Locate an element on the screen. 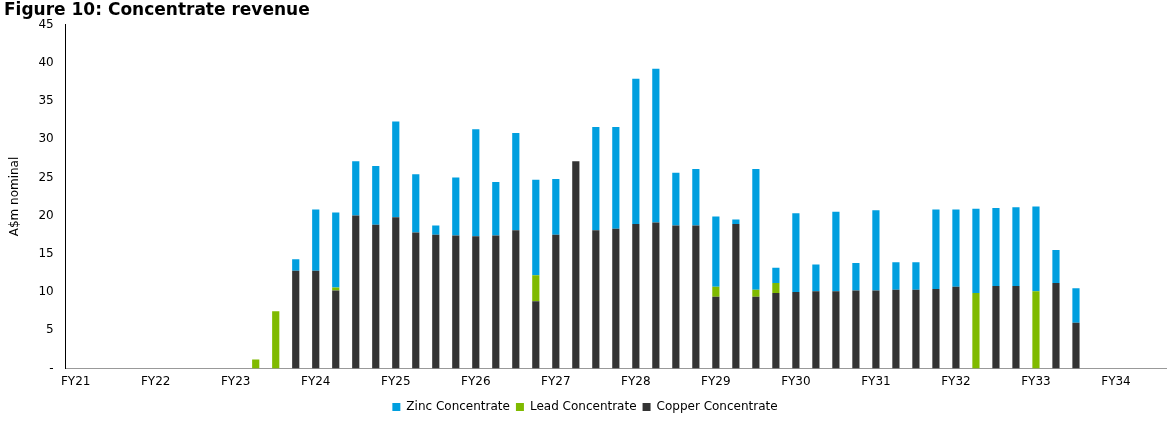 Image resolution: width=1170 pixels, height=423 pixels. x-tick-label: FY30 is located at coordinates (796, 380).